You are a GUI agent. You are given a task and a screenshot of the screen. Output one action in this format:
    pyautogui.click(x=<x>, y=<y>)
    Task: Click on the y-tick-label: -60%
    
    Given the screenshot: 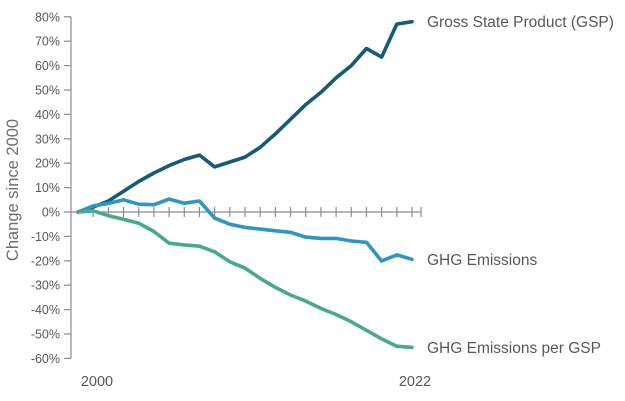 What is the action you would take?
    pyautogui.click(x=45, y=359)
    